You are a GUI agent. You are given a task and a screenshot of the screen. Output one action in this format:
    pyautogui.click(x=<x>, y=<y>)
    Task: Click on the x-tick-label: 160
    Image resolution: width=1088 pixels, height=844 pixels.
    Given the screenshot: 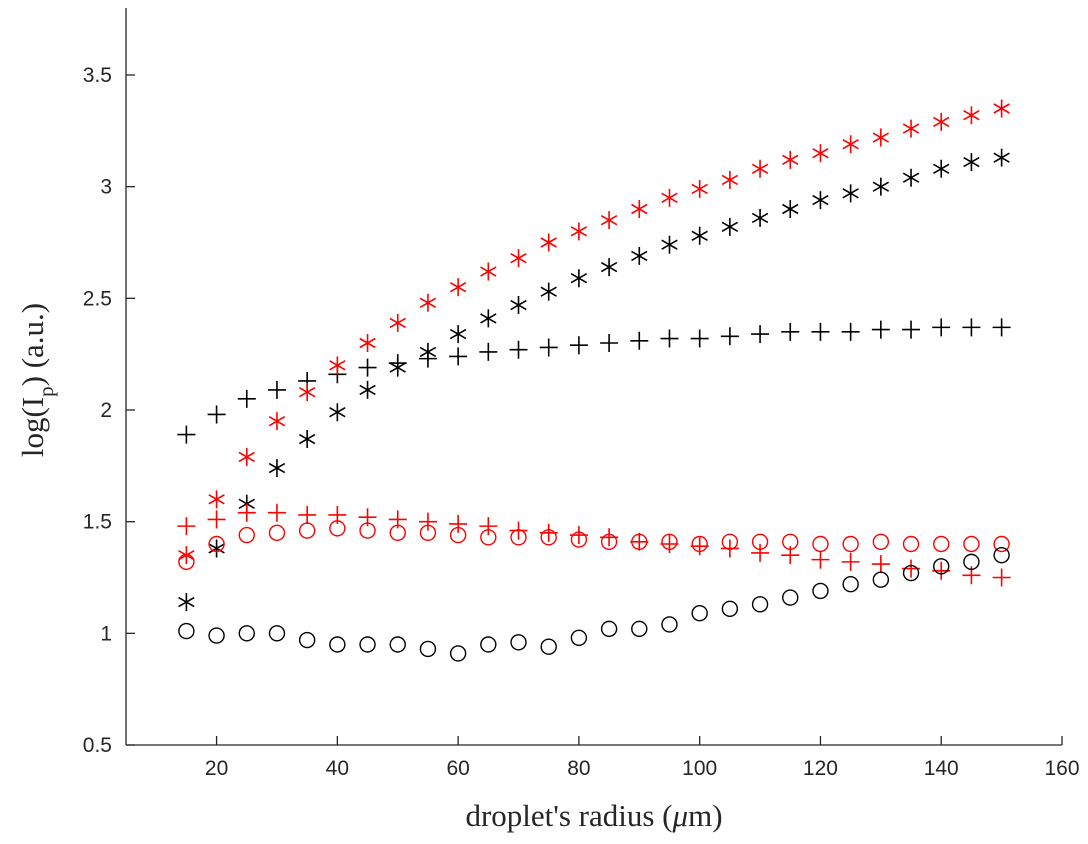 What is the action you would take?
    pyautogui.click(x=1061, y=768)
    